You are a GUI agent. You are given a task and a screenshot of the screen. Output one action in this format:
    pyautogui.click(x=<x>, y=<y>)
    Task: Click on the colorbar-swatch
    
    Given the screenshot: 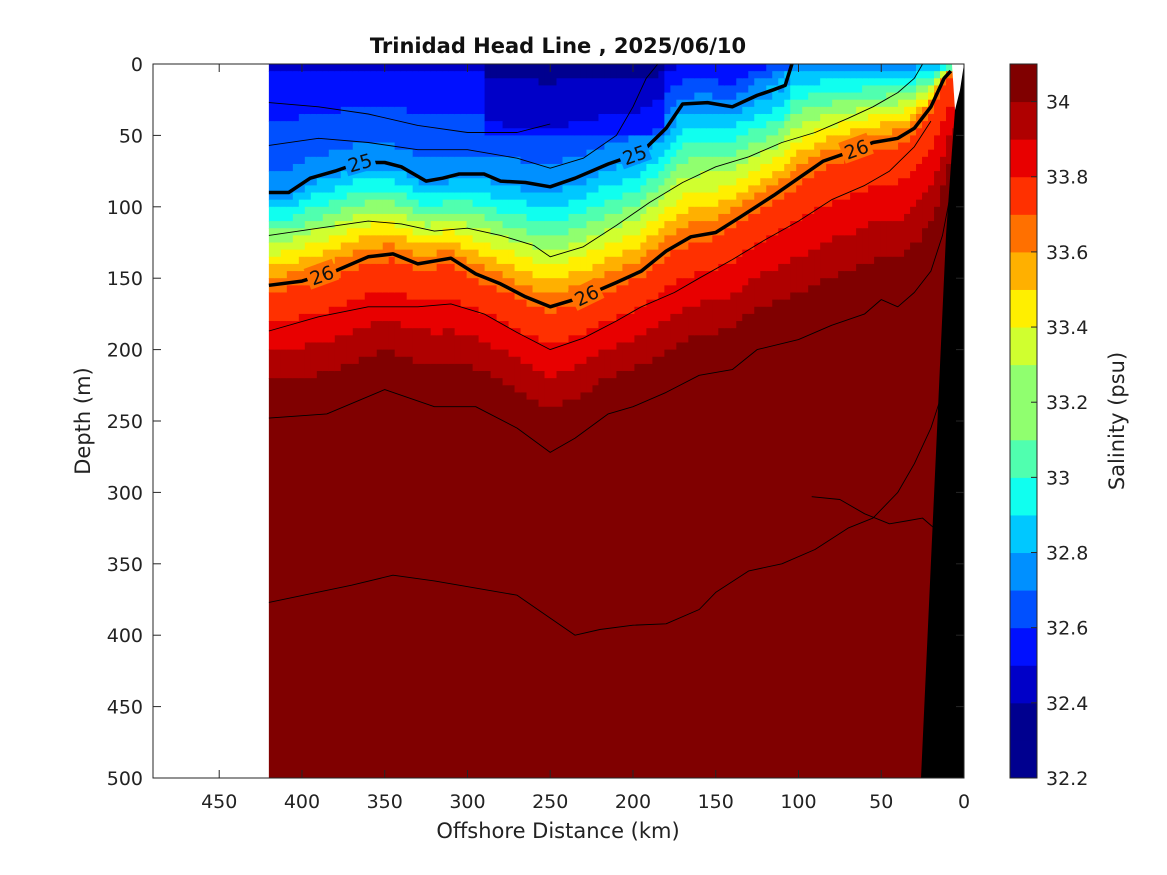 What is the action you would take?
    pyautogui.click(x=1023, y=83)
    